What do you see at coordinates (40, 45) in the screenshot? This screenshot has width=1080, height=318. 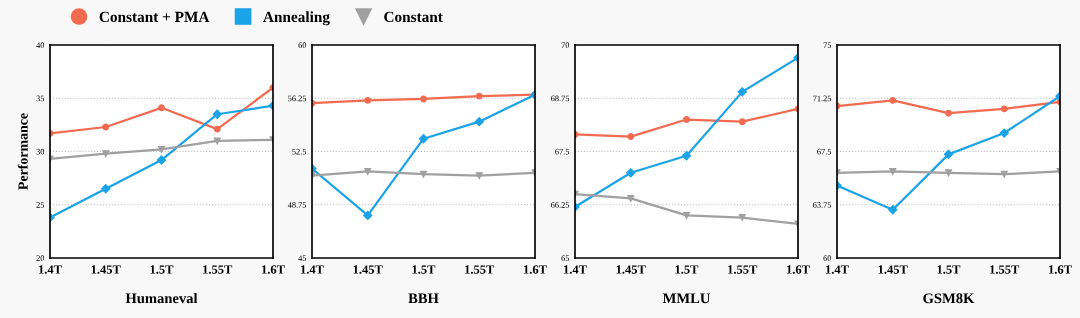 I see `y-tick-label: 40` at bounding box center [40, 45].